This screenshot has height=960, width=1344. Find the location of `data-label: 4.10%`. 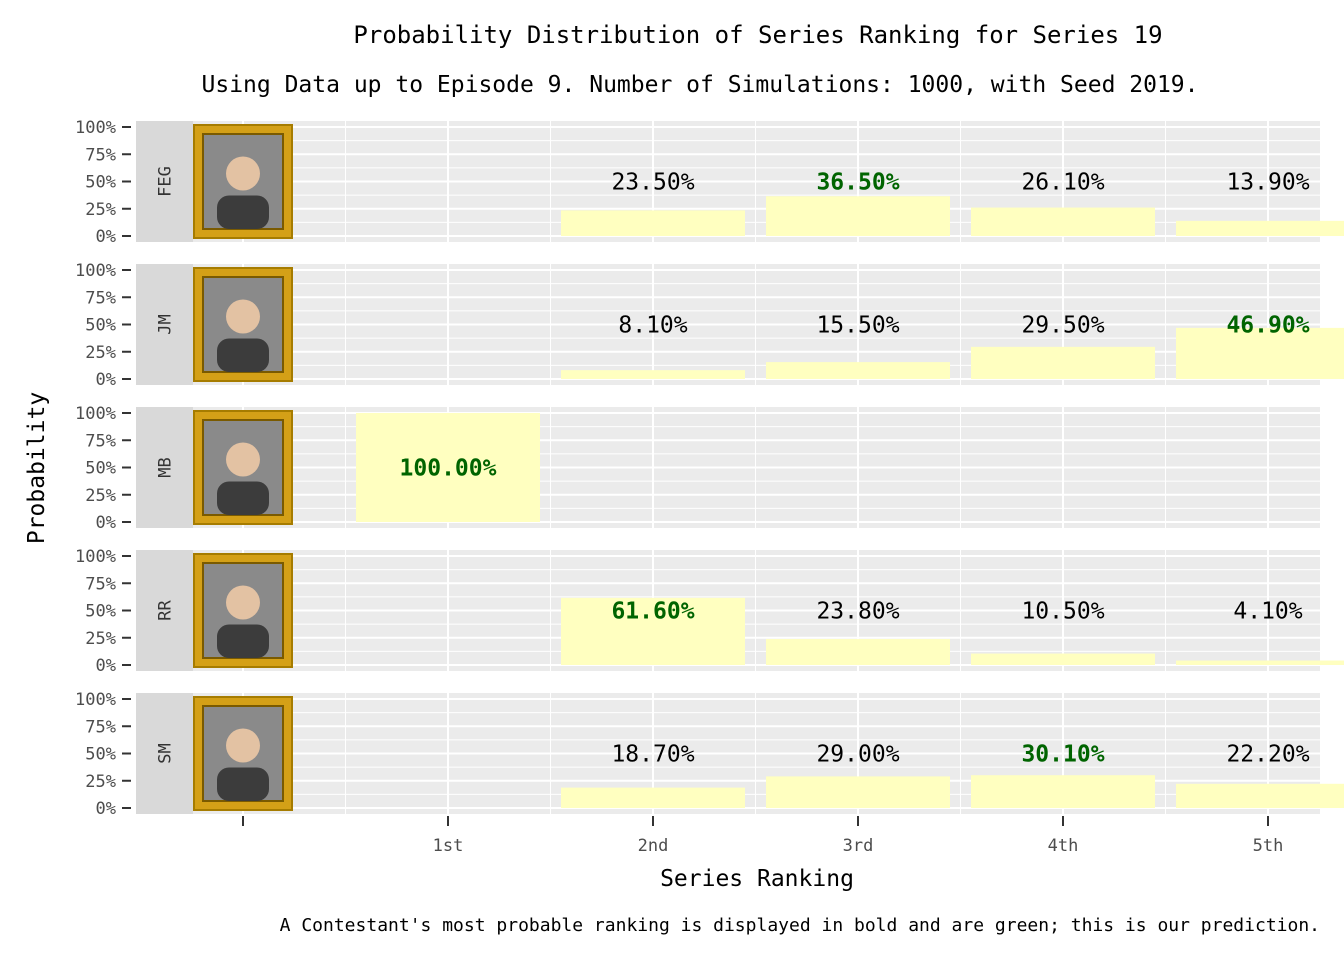

data-label: 4.10% is located at coordinates (1267, 612).